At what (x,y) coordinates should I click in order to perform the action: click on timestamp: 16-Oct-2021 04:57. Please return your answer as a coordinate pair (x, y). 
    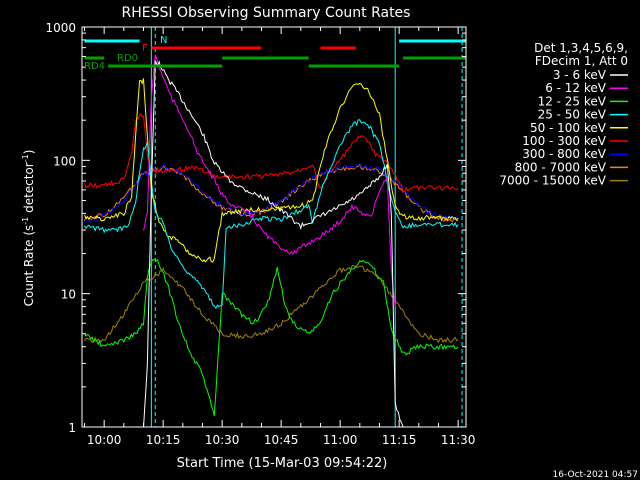
    Looking at the image, I should click on (595, 475).